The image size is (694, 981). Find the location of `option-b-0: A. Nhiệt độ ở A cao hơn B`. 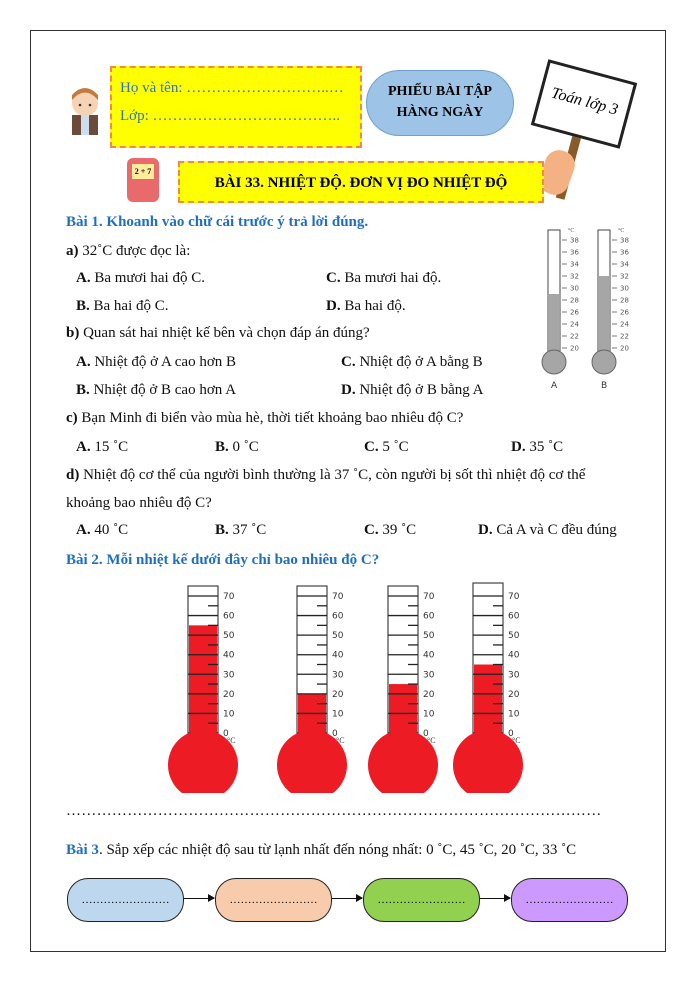

option-b-0: A. Nhiệt độ ở A cao hơn B is located at coordinates (156, 362).